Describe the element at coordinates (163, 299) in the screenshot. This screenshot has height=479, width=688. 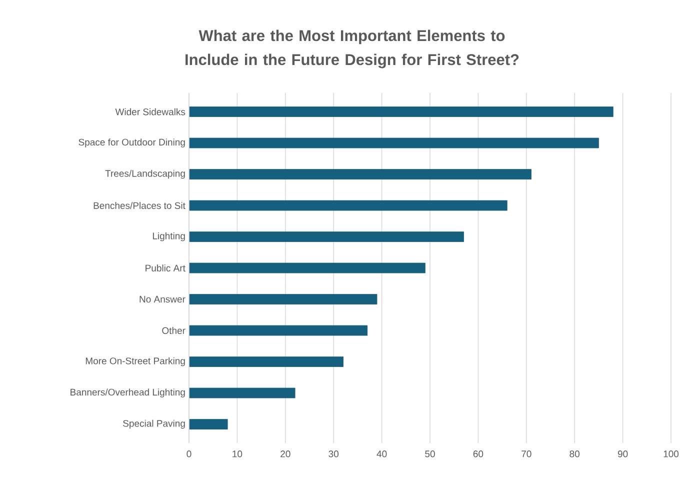
I see `y-tick-label: No Answer` at that location.